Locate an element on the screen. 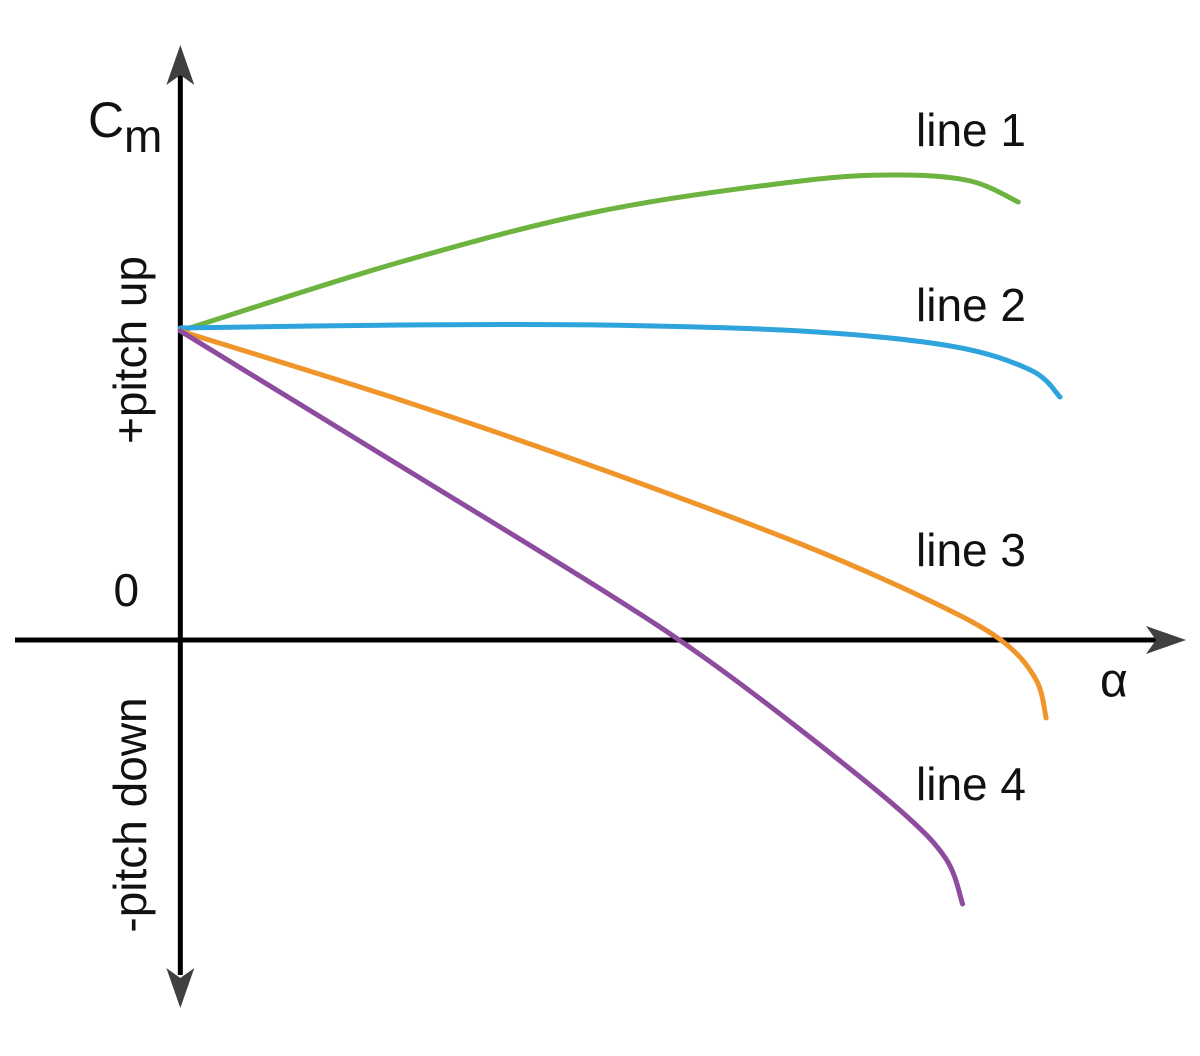  legend-label: line 1 is located at coordinates (971, 130).